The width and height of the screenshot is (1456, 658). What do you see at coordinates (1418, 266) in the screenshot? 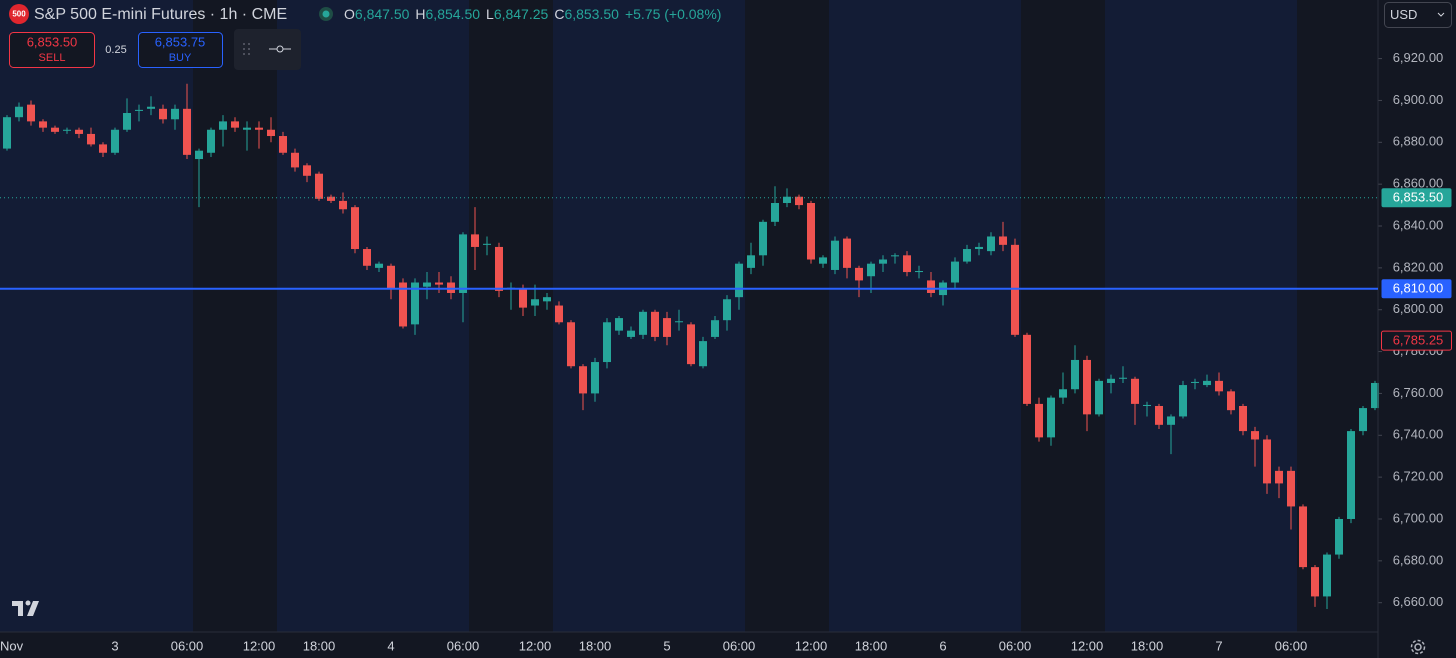
I see `y-tick-label: 6,820.00` at bounding box center [1418, 266].